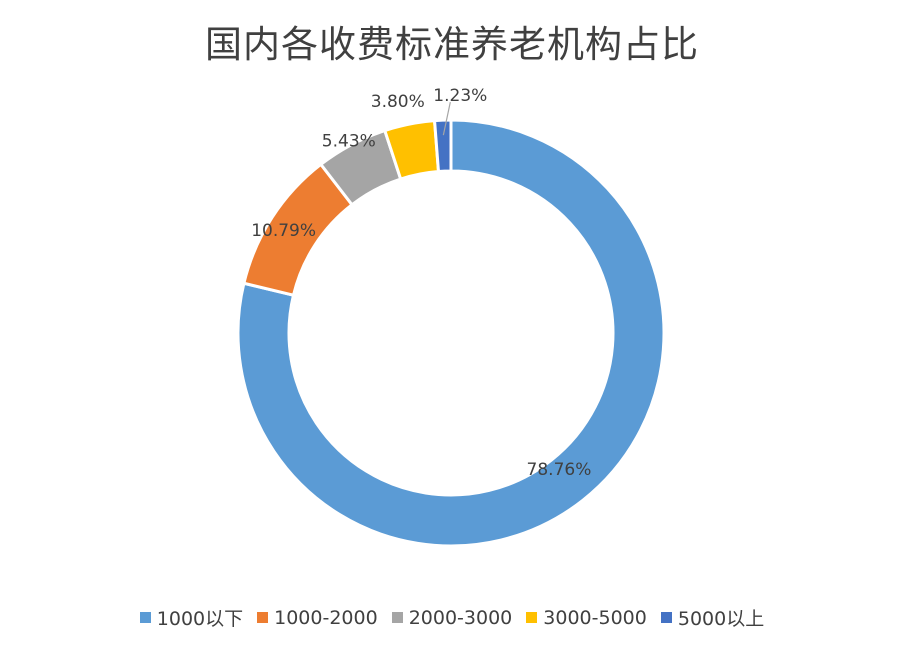 The height and width of the screenshot is (652, 904). Describe the element at coordinates (559, 470) in the screenshot. I see `slice-data-label: 78.76%` at that location.